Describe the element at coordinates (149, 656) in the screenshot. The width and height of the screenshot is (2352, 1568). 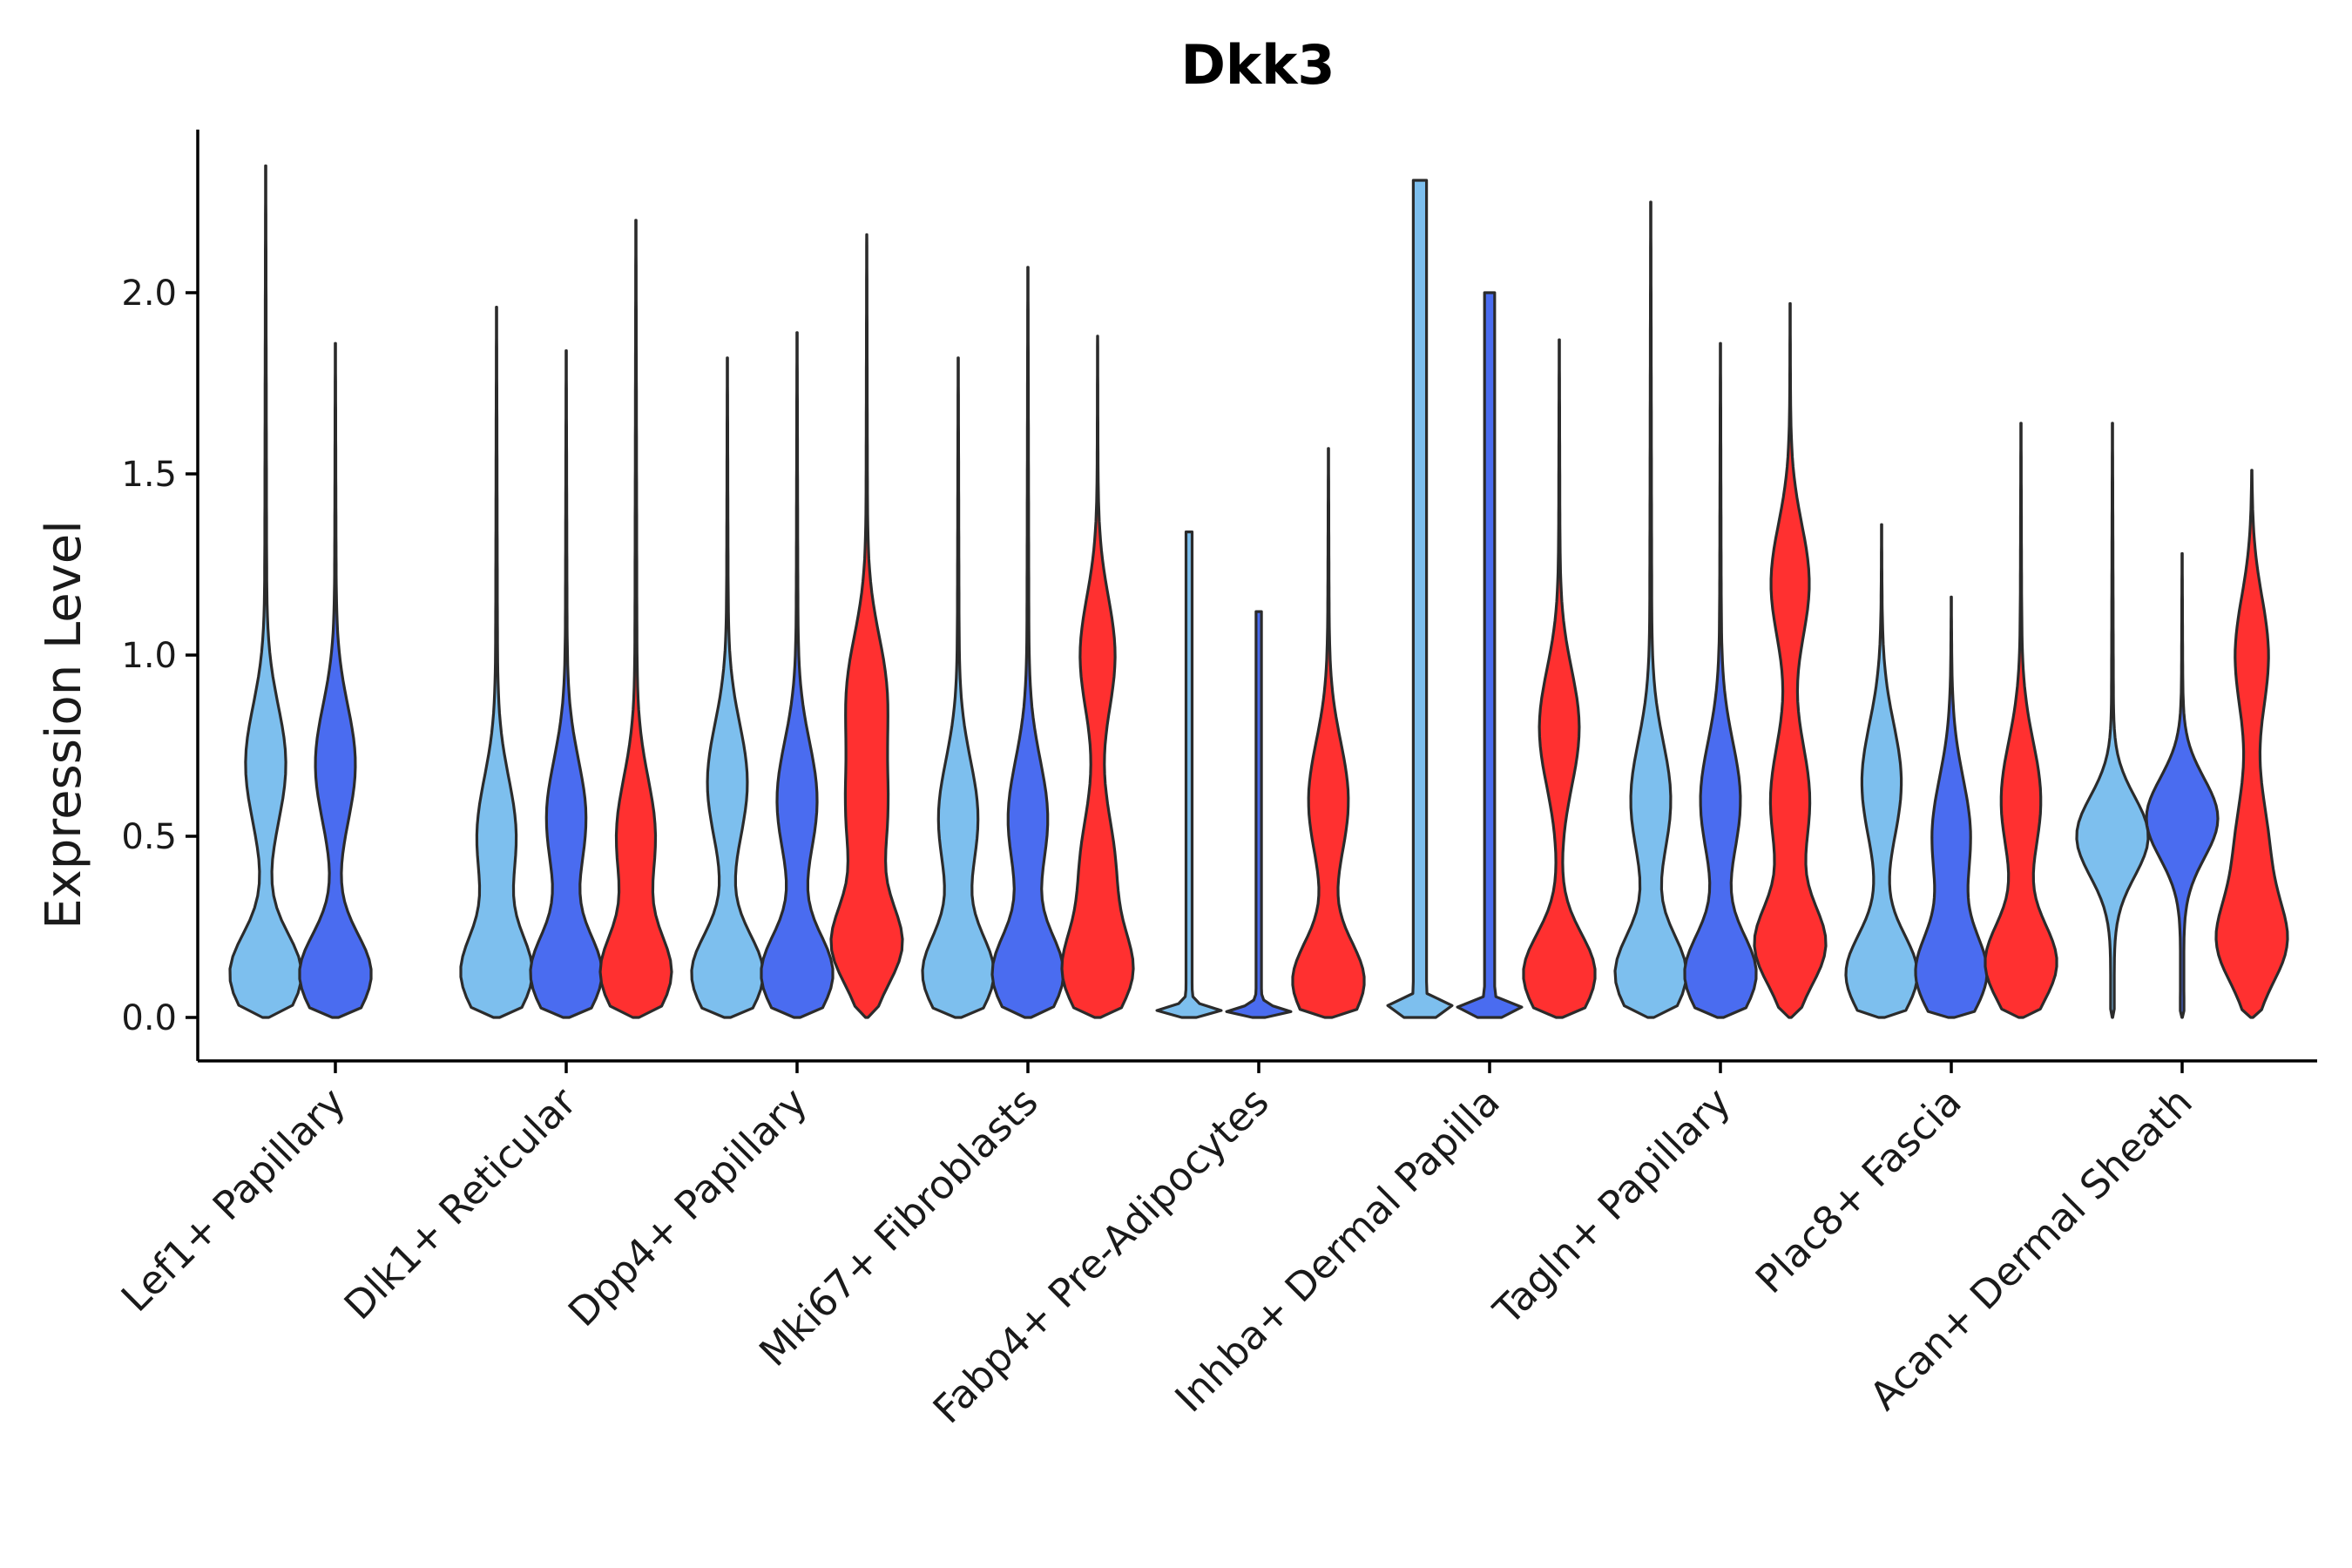
I see `y-tick-label: 1.0` at that location.